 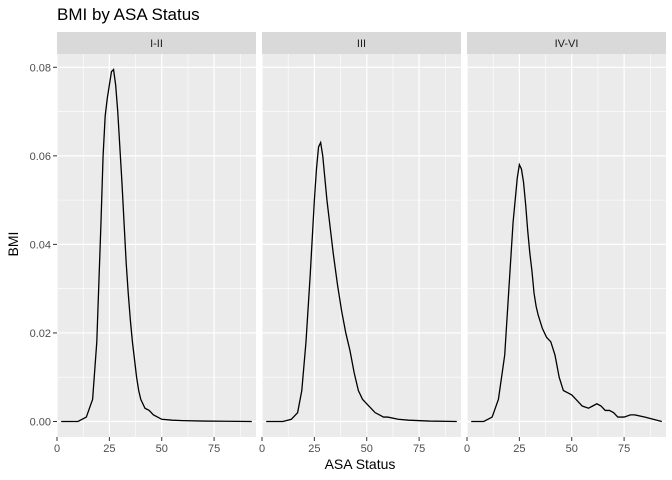 What do you see at coordinates (40, 334) in the screenshot?
I see `y-tick-label: 0.02` at bounding box center [40, 334].